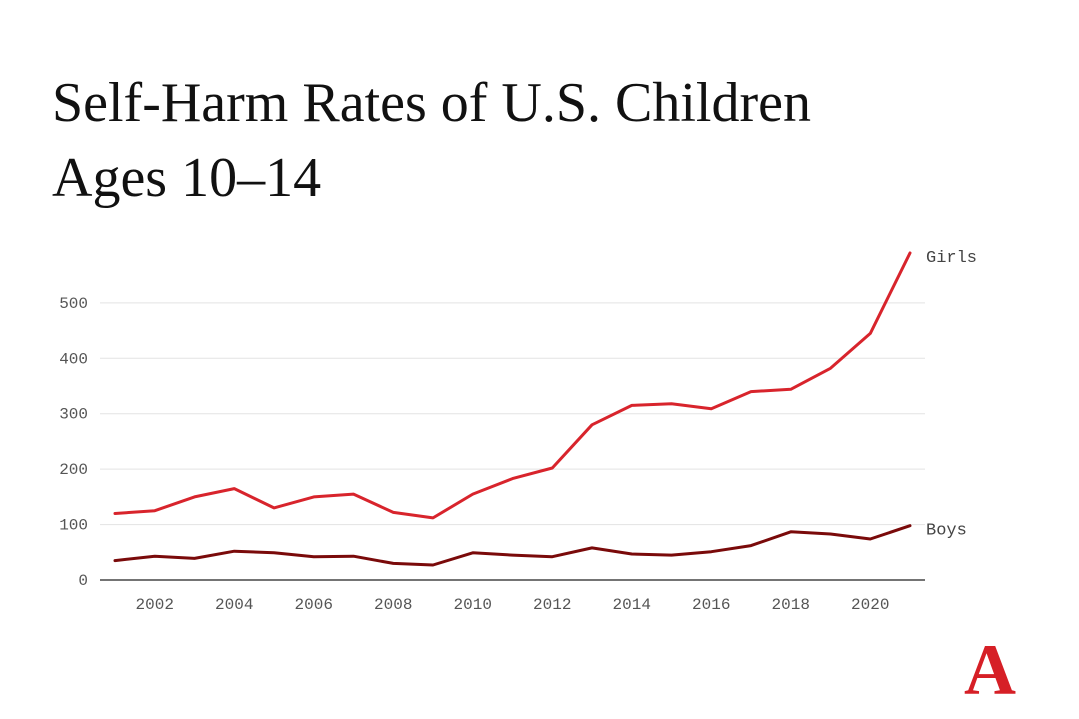  I want to click on y-tick-label: 200, so click(73, 470).